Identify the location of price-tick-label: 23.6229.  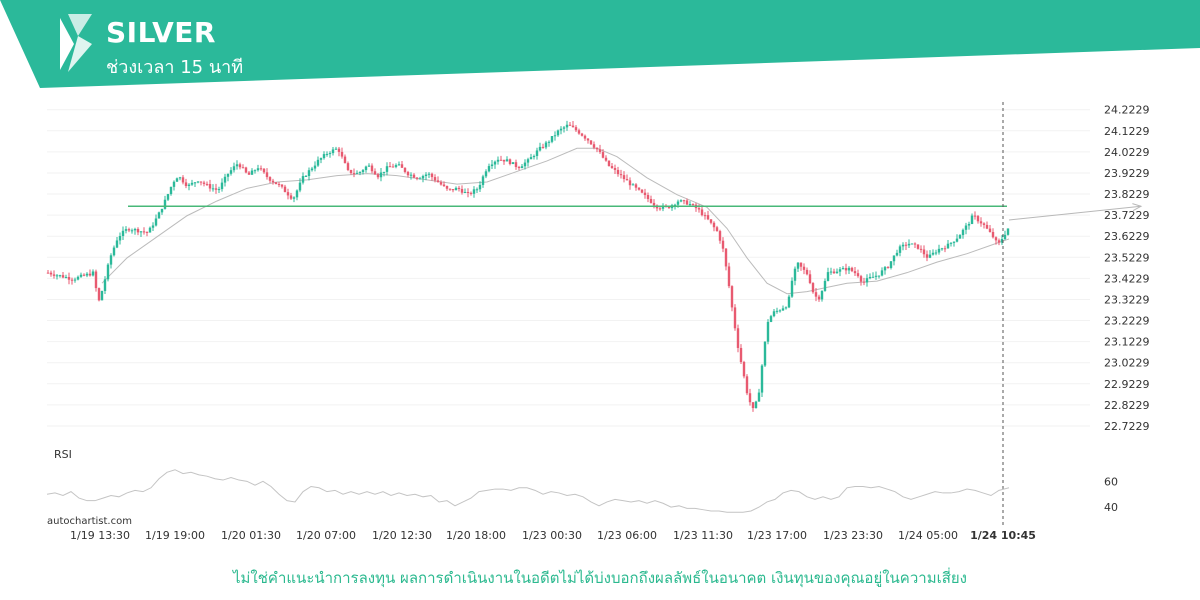
(1127, 236).